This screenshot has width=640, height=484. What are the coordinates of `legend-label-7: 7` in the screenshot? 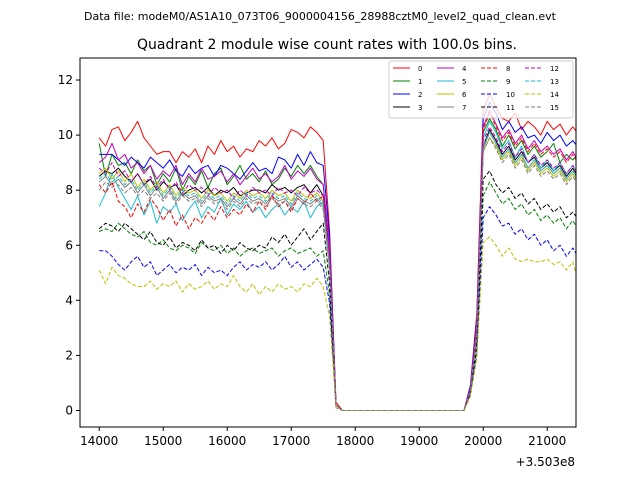 It's located at (464, 108).